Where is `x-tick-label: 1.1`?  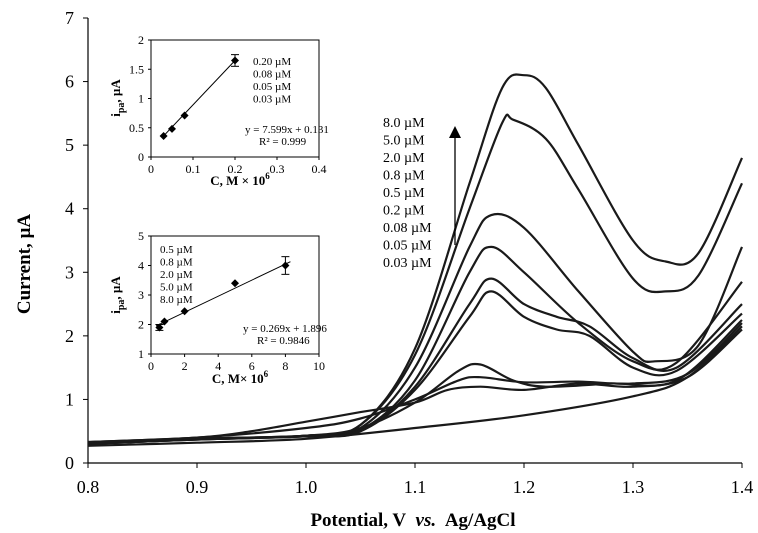 x-tick-label: 1.1 is located at coordinates (415, 487).